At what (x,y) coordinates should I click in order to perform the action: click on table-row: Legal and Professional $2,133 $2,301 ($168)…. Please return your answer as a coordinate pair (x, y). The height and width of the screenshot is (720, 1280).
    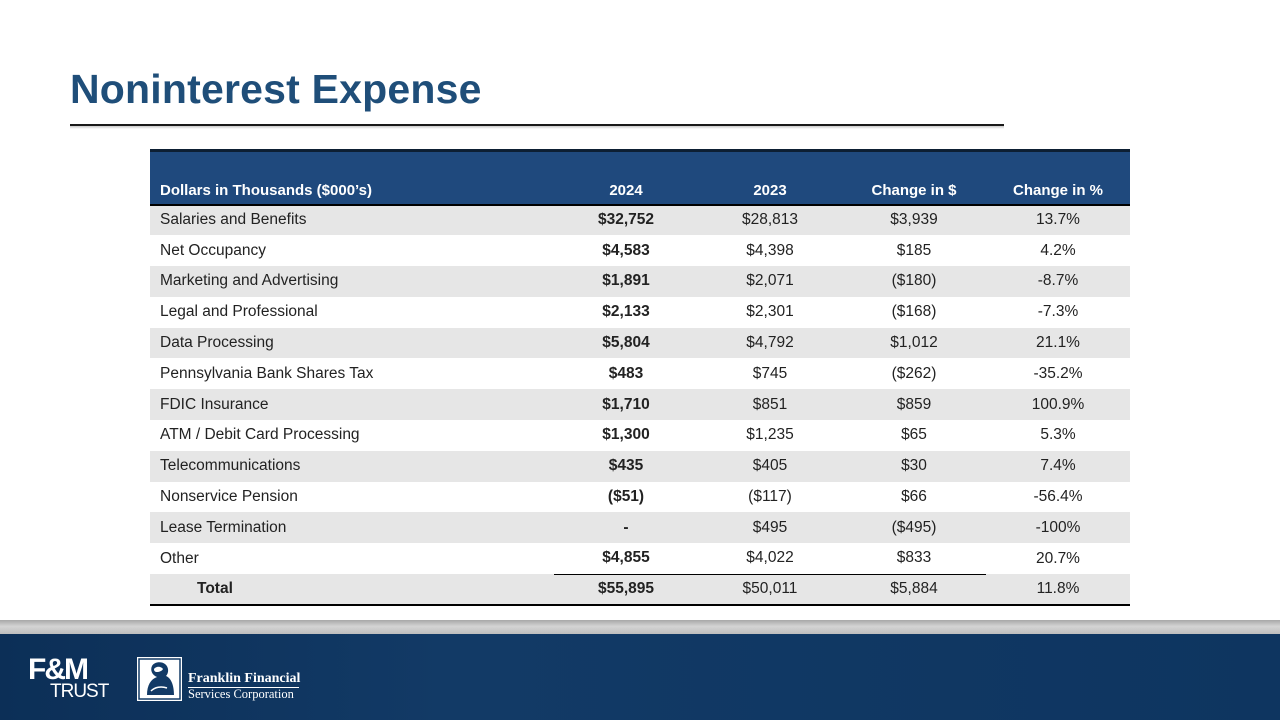
    Looking at the image, I should click on (640, 312).